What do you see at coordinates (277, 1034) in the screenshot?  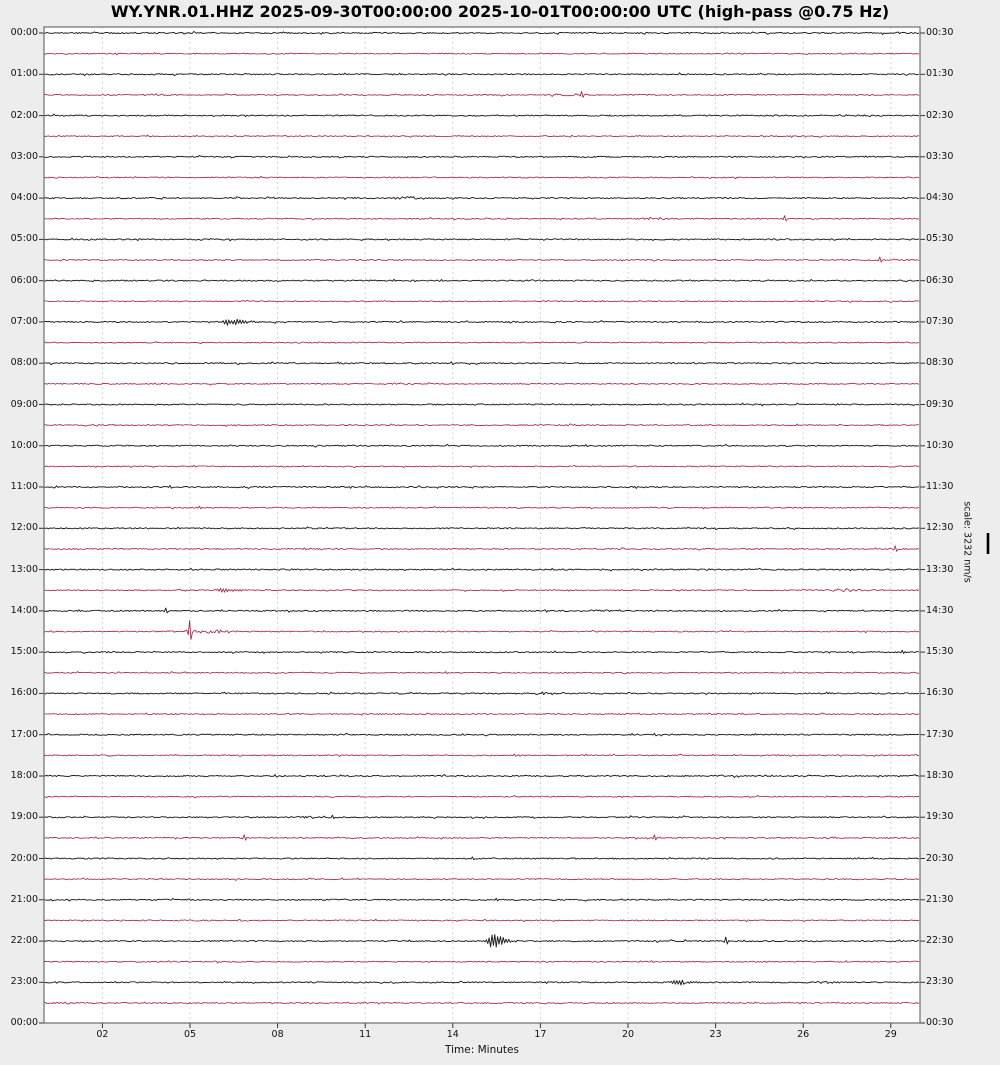 I see `x-tick-label: 08` at bounding box center [277, 1034].